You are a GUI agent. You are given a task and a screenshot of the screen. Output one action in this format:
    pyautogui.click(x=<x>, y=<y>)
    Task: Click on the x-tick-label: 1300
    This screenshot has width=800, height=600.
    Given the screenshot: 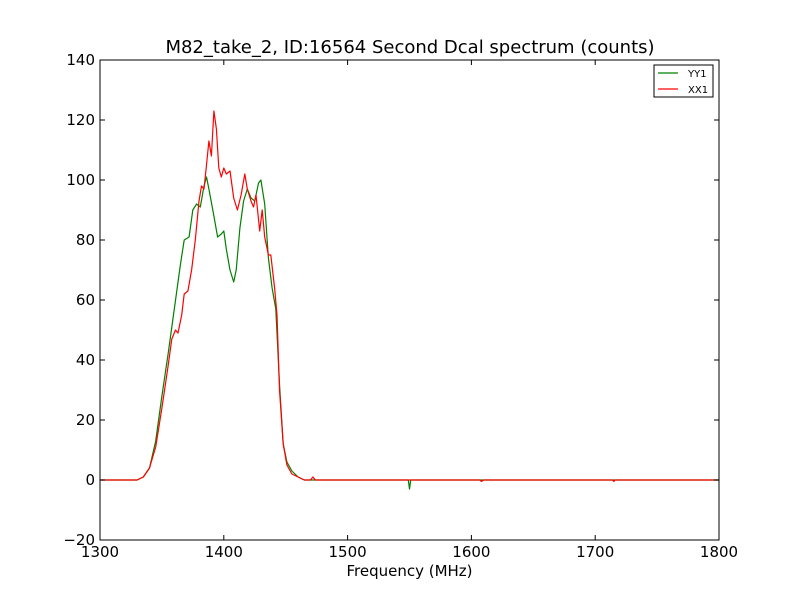 What is the action you would take?
    pyautogui.click(x=100, y=552)
    